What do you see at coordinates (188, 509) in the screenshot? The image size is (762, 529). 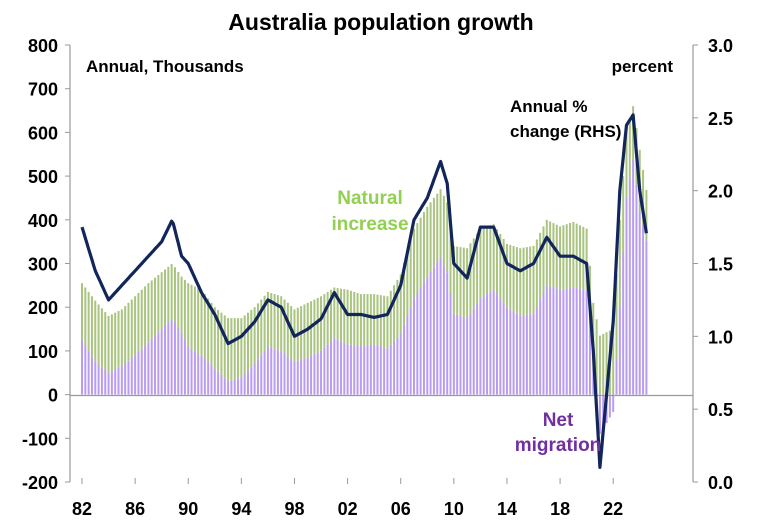 I see `x-tick-label: 90` at bounding box center [188, 509].